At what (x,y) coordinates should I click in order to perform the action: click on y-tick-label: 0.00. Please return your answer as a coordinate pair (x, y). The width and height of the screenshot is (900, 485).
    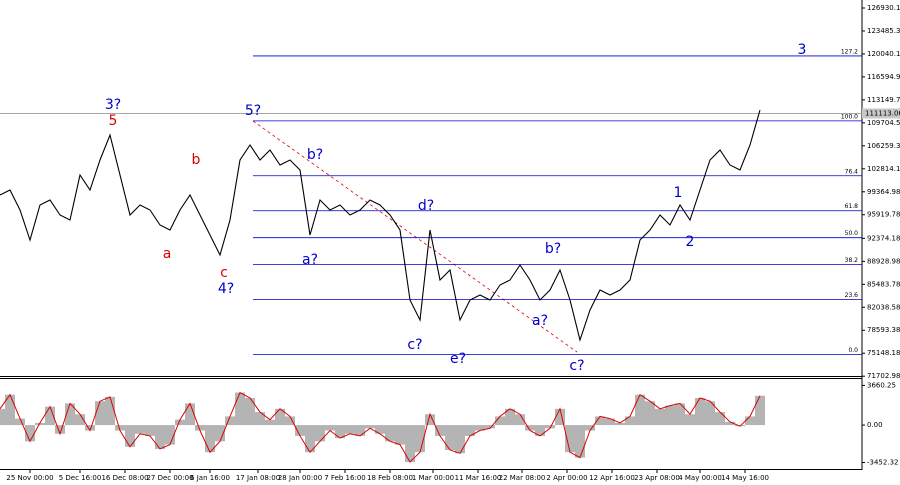
    Looking at the image, I should click on (875, 425).